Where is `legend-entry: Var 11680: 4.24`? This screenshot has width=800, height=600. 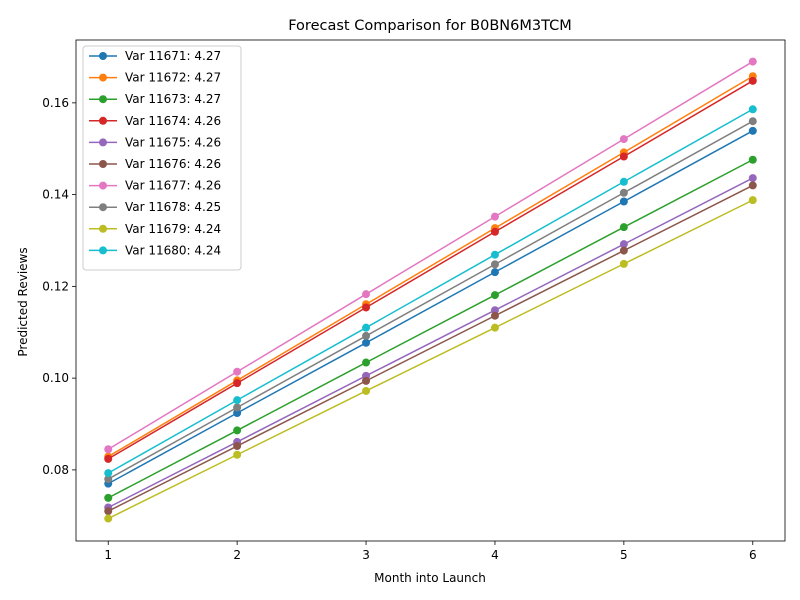
legend-entry: Var 11680: 4.24 is located at coordinates (155, 250).